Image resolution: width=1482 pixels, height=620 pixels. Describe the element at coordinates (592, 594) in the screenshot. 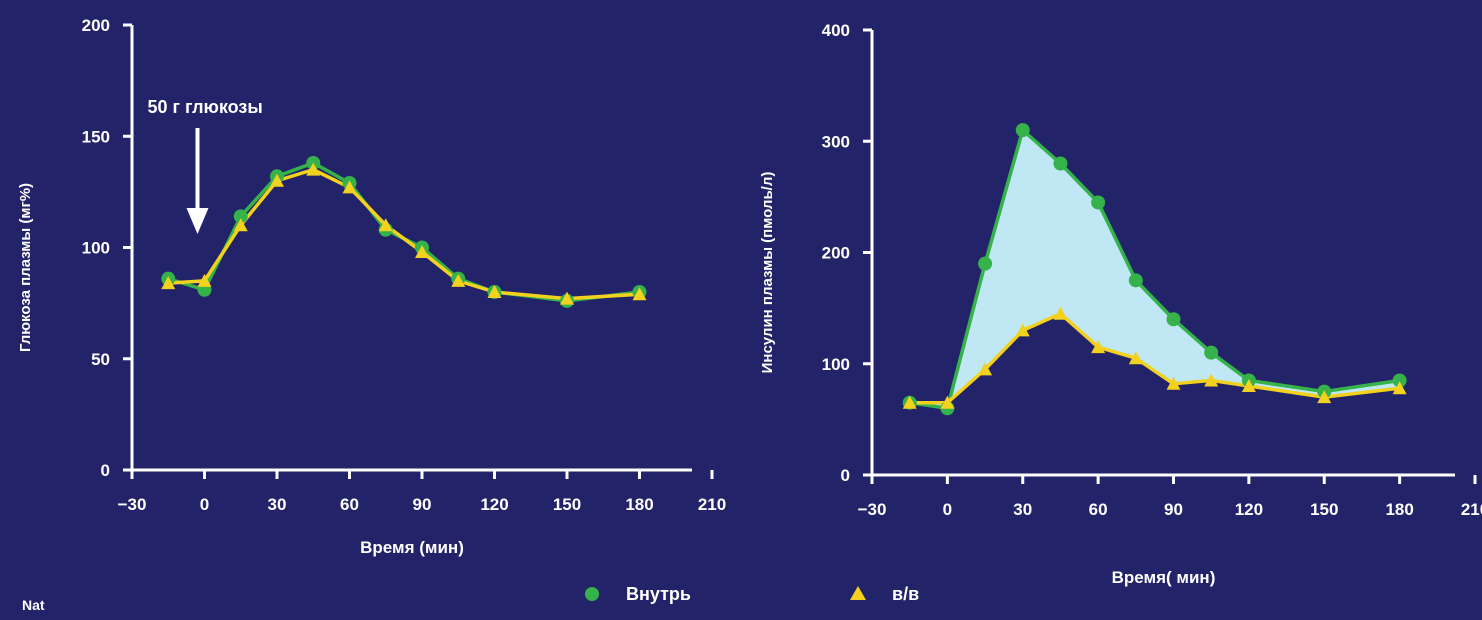

I see `legend-marker-oral` at that location.